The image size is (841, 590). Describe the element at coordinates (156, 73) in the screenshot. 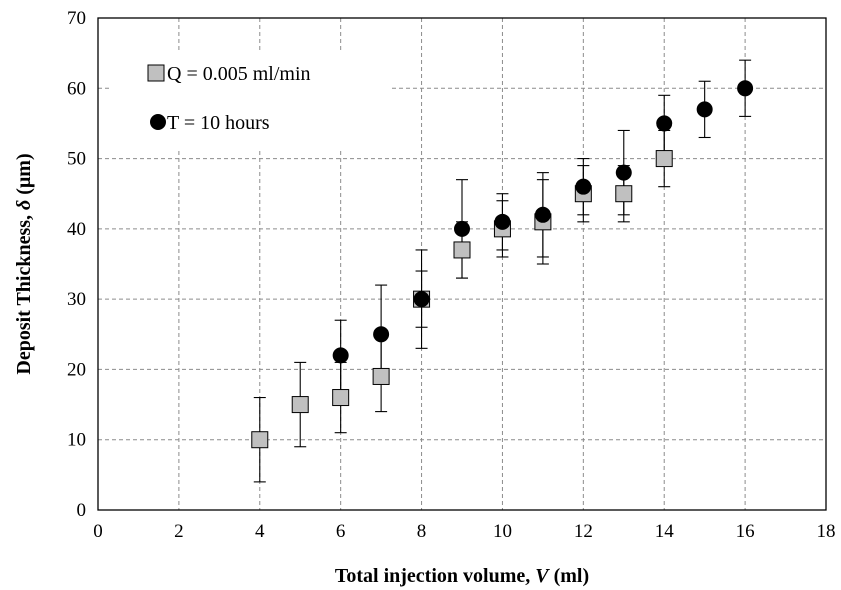

I see `legend-square-marker` at that location.